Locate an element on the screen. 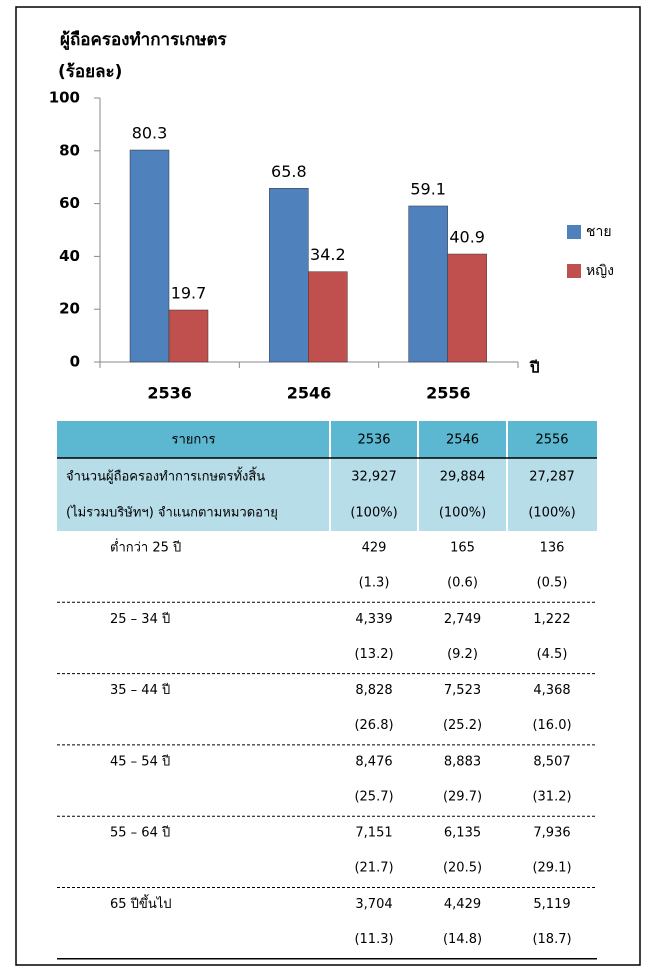 The width and height of the screenshot is (649, 966). row-cell: (11.3) is located at coordinates (373, 939).